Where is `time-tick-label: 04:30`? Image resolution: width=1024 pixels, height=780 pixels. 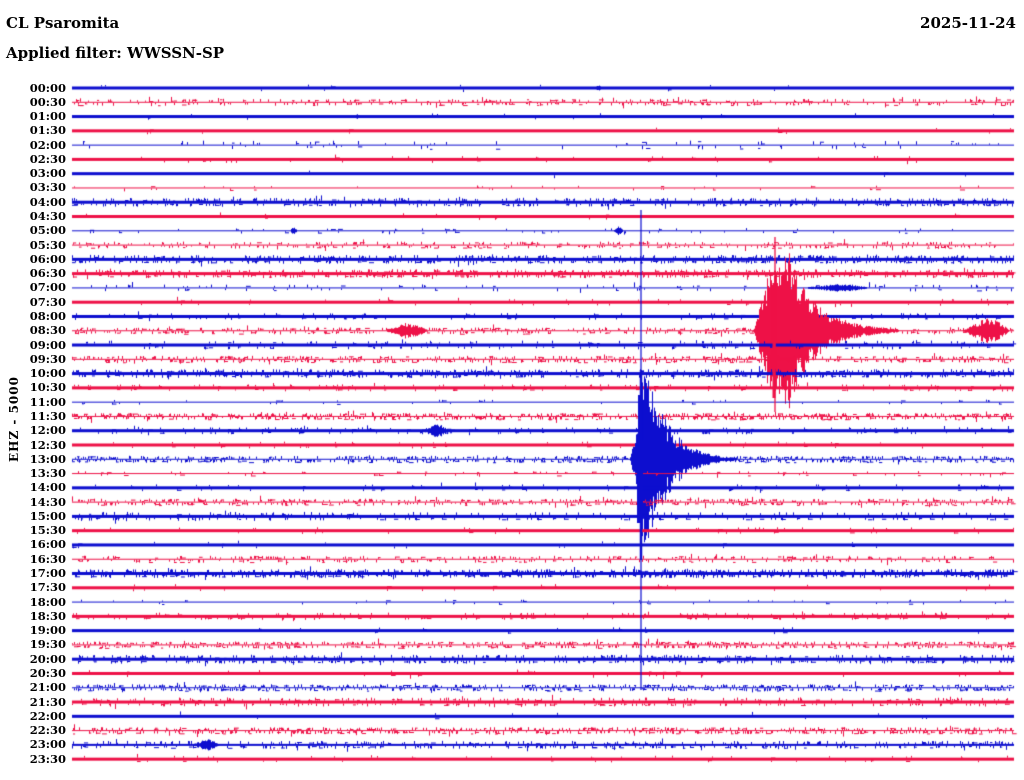 time-tick-label: 04:30 is located at coordinates (47, 216).